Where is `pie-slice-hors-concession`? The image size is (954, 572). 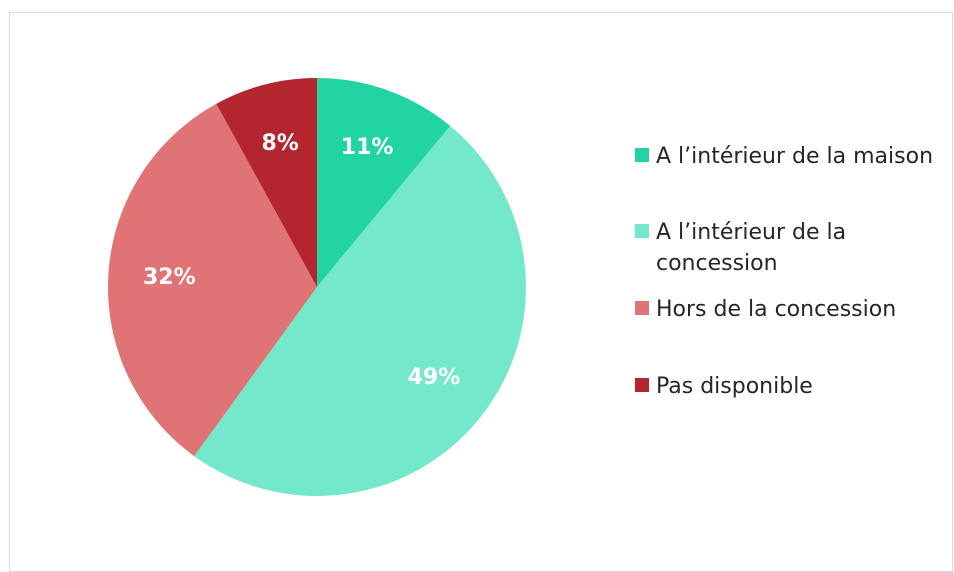
pie-slice-hors-concession is located at coordinates (212, 280).